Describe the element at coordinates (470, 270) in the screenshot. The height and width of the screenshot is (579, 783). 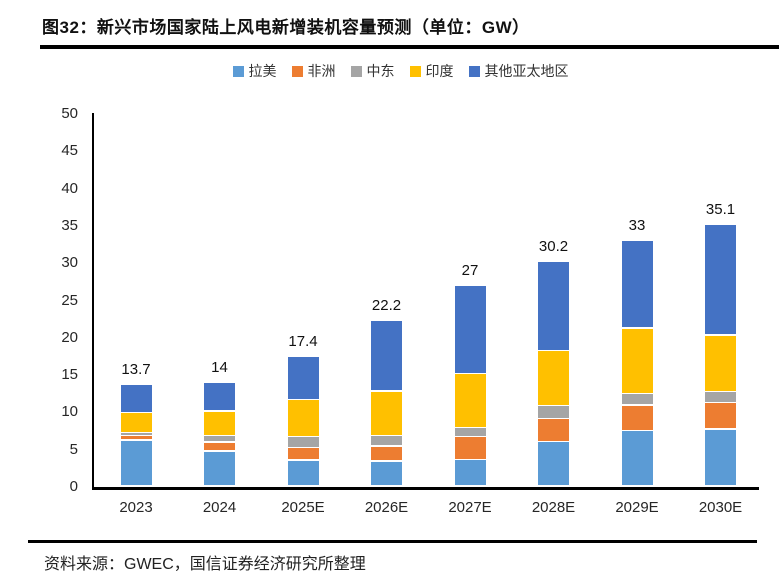
I see `bar-total-label: 27` at that location.